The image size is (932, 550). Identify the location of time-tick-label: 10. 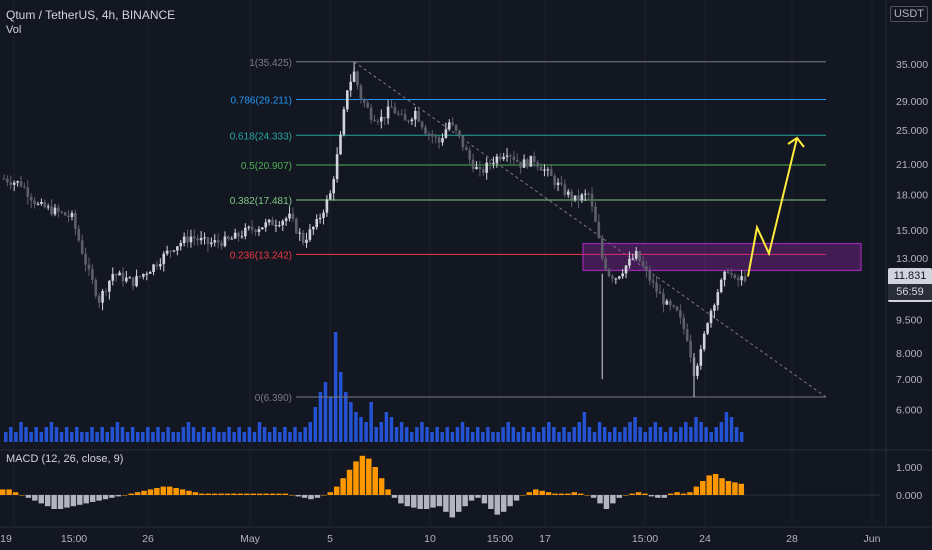
(430, 539).